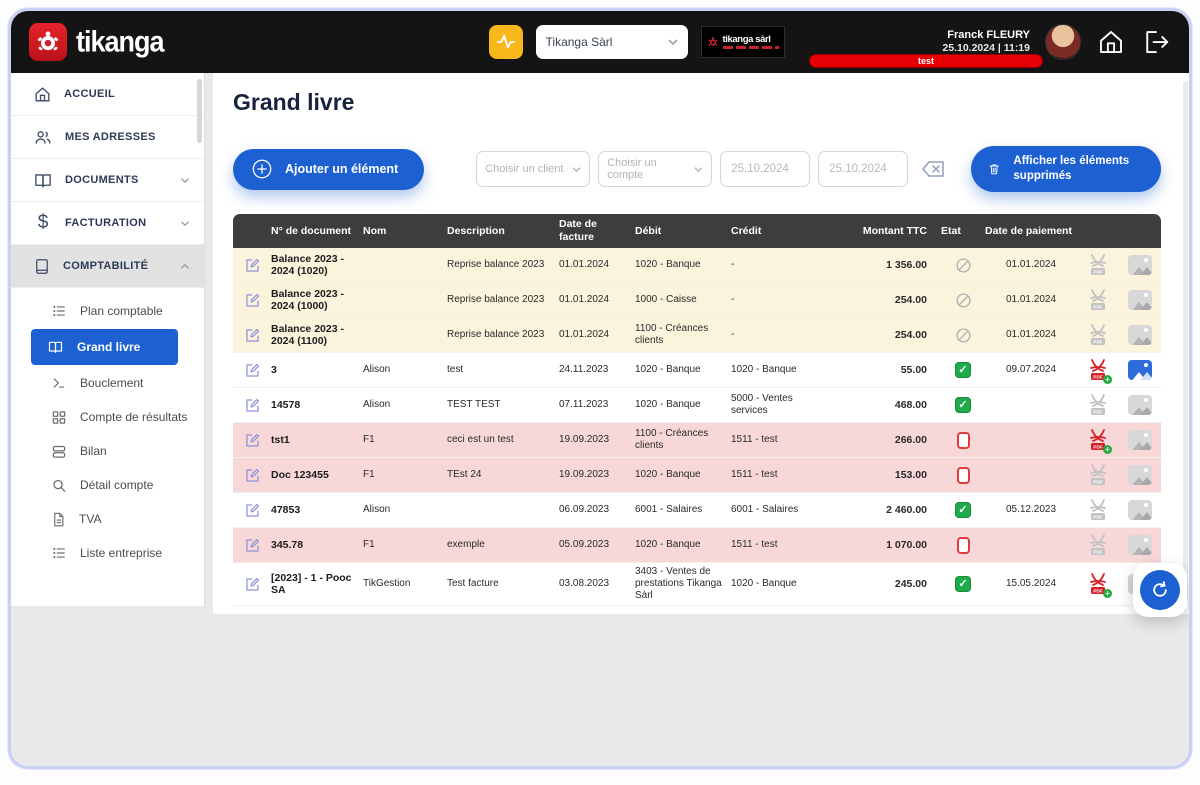 This screenshot has width=1200, height=785. Describe the element at coordinates (672, 335) in the screenshot. I see `cell-debit: 1100 - Créances clients` at that location.